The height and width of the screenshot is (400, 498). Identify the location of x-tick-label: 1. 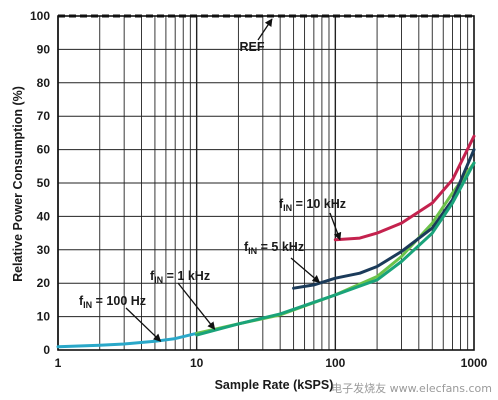
(58, 363).